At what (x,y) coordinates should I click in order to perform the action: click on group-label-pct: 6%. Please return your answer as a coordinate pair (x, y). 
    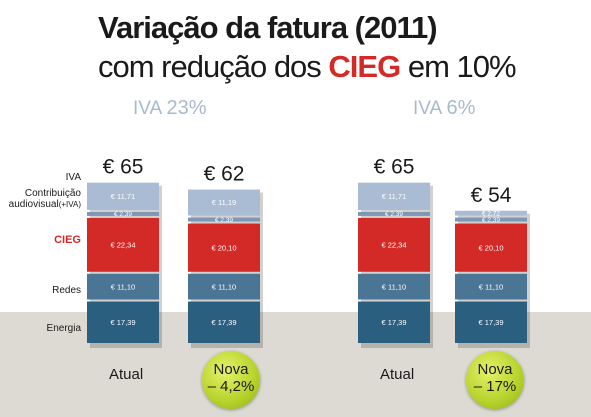
    Looking at the image, I should click on (461, 108).